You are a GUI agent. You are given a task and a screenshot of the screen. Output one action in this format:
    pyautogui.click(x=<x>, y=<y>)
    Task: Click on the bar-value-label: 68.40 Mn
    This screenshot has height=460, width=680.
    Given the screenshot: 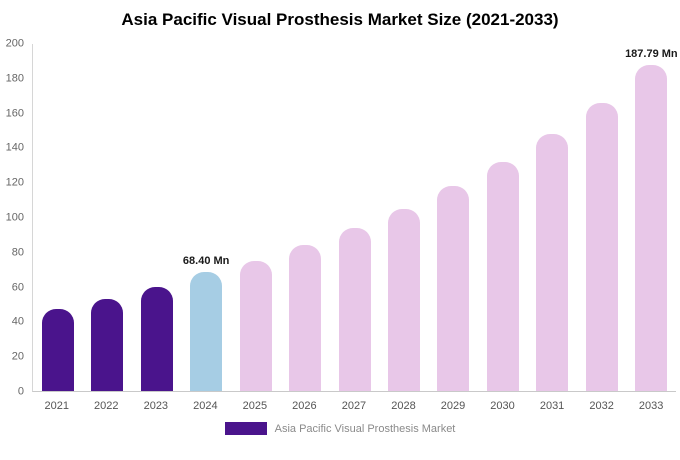 What is the action you would take?
    pyautogui.click(x=206, y=261)
    